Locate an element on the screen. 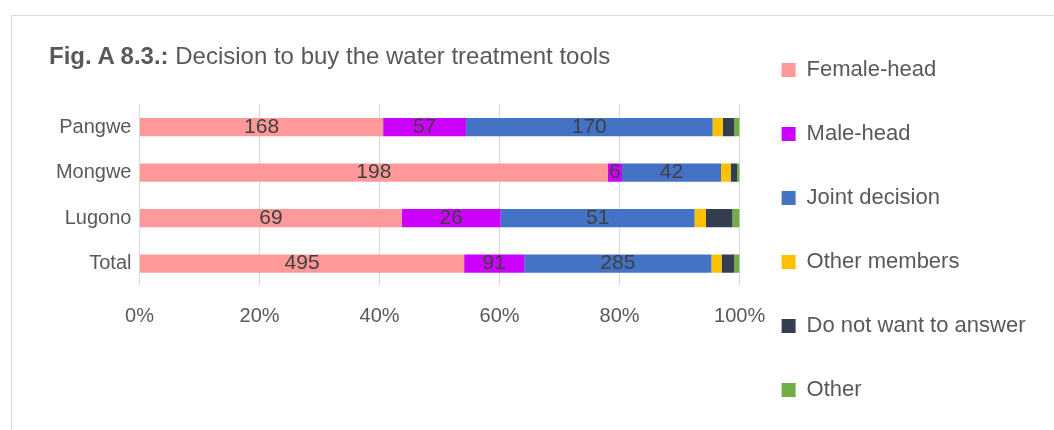  legend-label: Joint decision is located at coordinates (873, 197).